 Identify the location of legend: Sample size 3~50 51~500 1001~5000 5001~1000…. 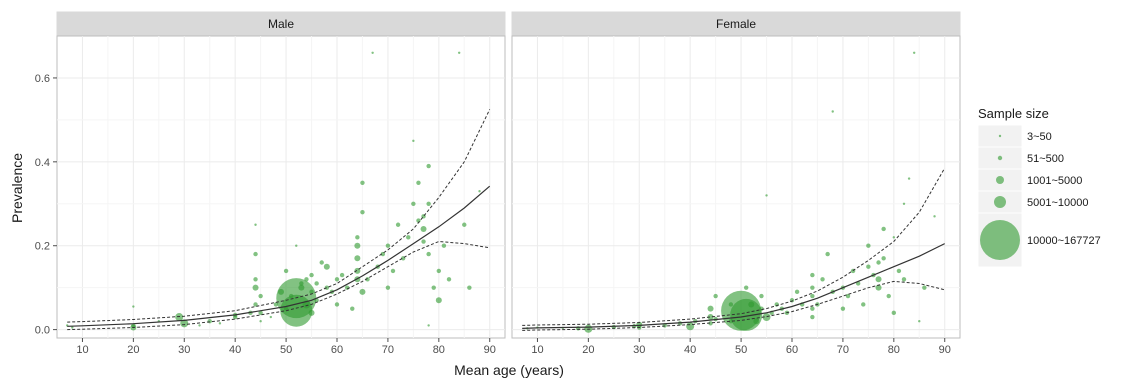
(1039, 187).